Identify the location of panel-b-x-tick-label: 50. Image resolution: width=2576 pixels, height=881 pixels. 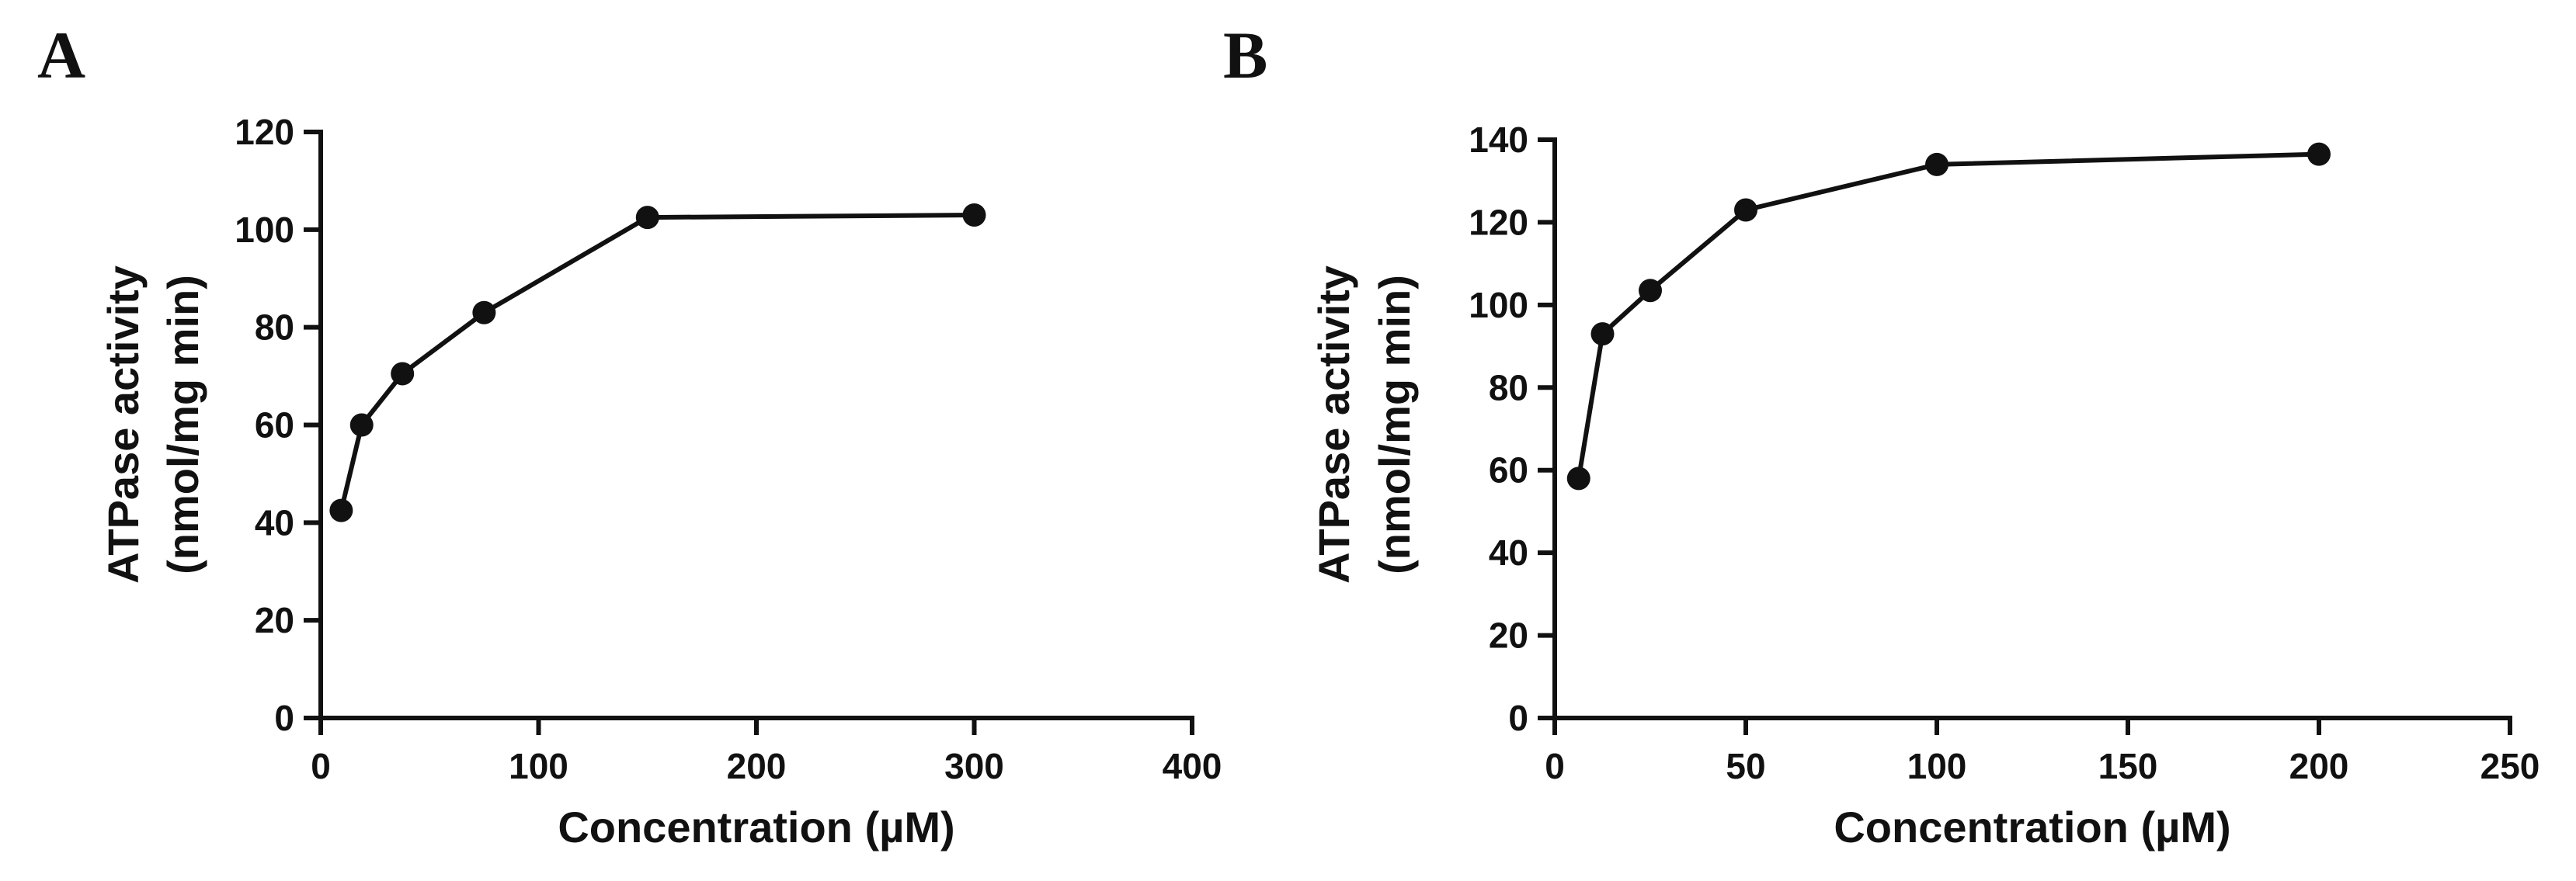
(1745, 766).